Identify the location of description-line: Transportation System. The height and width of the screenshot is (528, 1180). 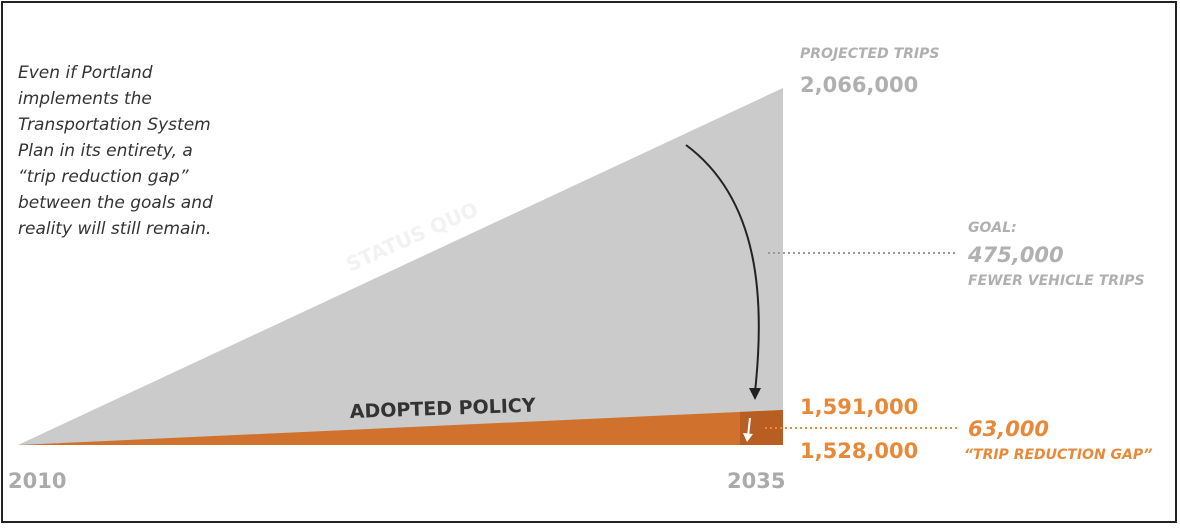
(114, 125).